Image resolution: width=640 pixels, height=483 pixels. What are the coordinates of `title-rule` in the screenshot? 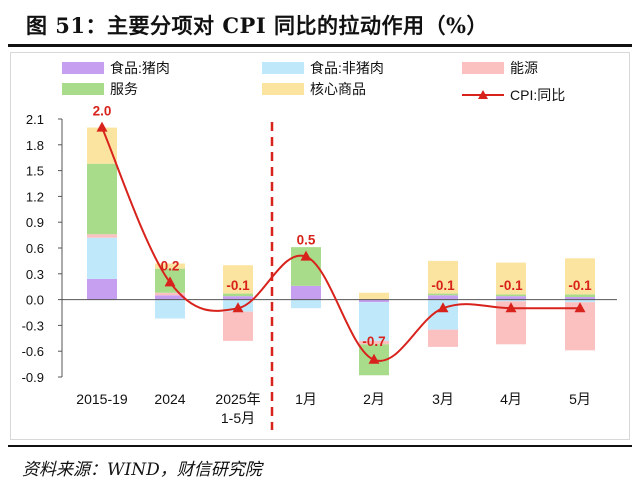 It's located at (320, 45).